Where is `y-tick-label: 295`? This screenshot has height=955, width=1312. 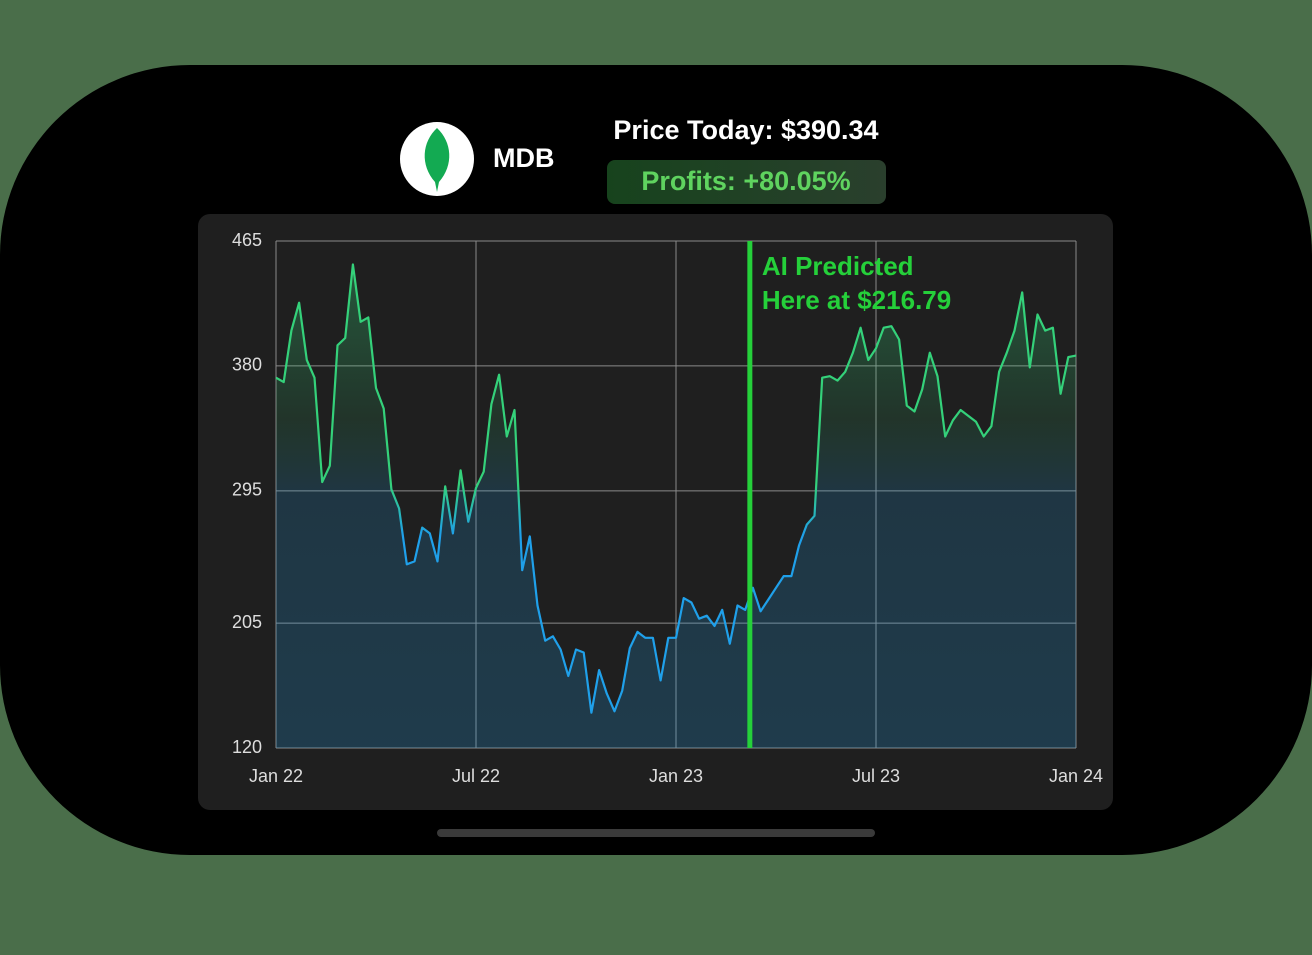 y-tick-label: 295 is located at coordinates (247, 490).